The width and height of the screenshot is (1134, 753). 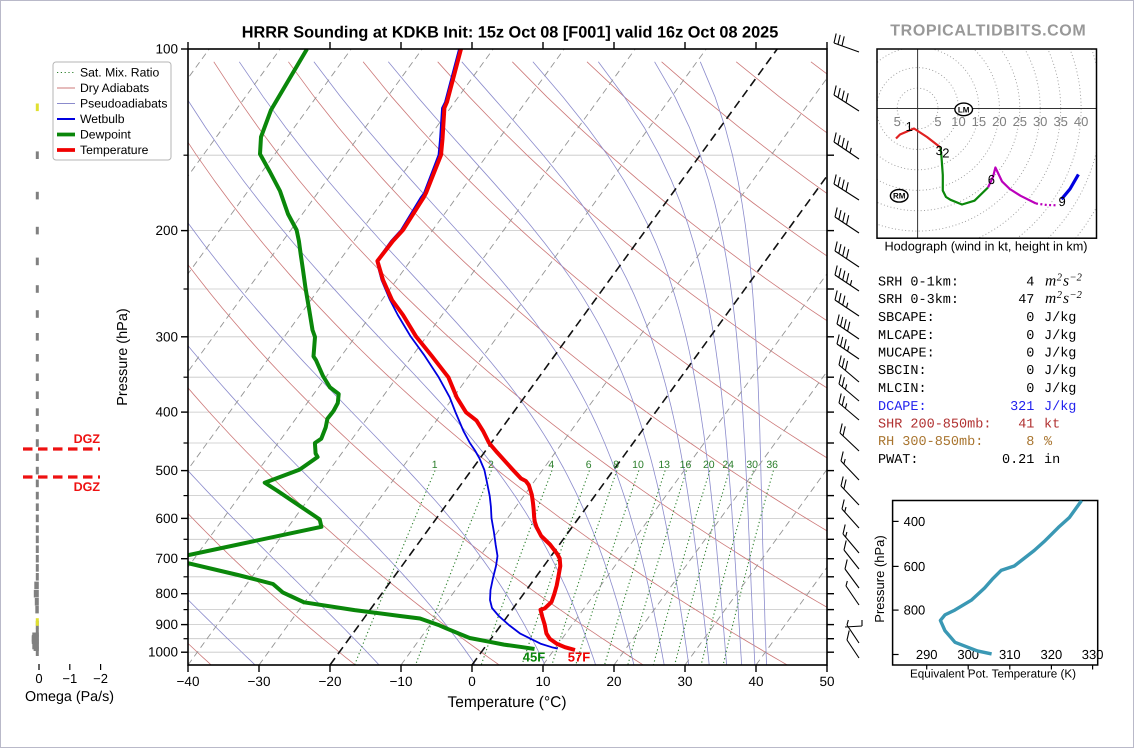 What do you see at coordinates (979, 121) in the screenshot?
I see `svg-text: 15` at bounding box center [979, 121].